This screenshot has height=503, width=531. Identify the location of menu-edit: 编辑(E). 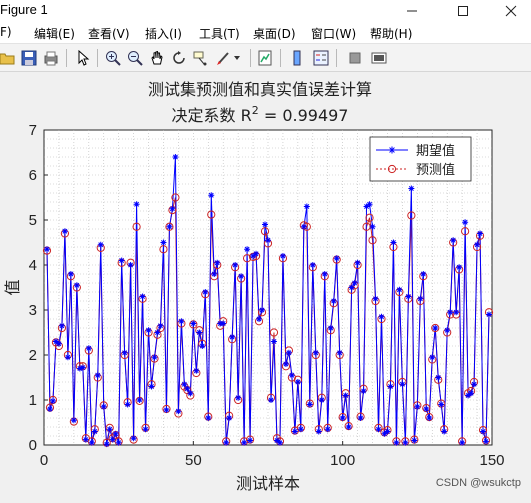
(54, 34).